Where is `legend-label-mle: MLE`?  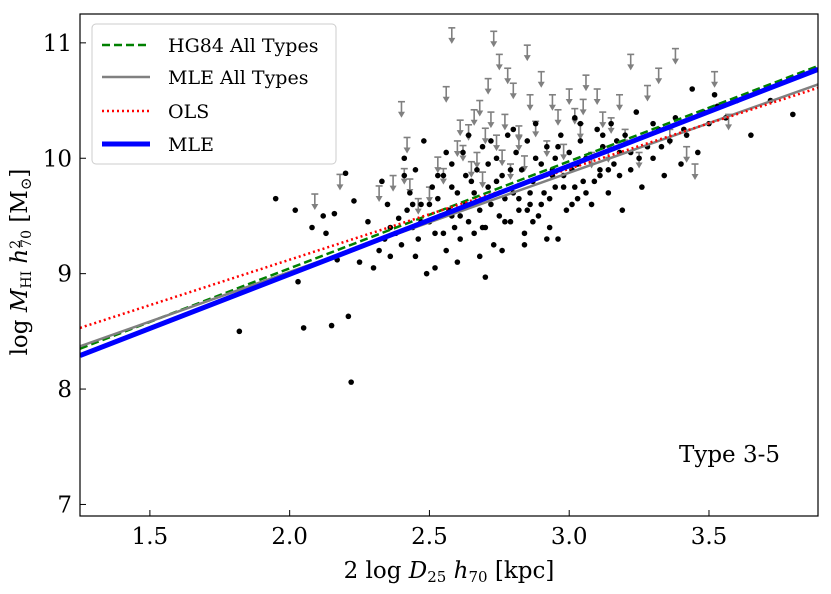
legend-label-mle: MLE is located at coordinates (191, 145).